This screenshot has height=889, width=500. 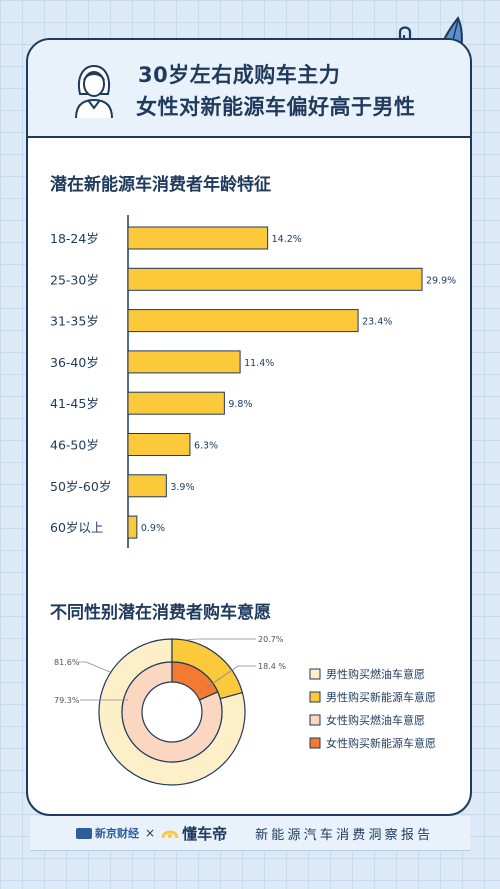 I want to click on dongchedi-logo-text: 懂车帝, so click(x=205, y=833).